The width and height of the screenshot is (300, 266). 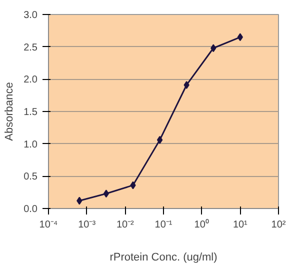 I want to click on y-tick-label: 0.5, so click(x=31, y=177).